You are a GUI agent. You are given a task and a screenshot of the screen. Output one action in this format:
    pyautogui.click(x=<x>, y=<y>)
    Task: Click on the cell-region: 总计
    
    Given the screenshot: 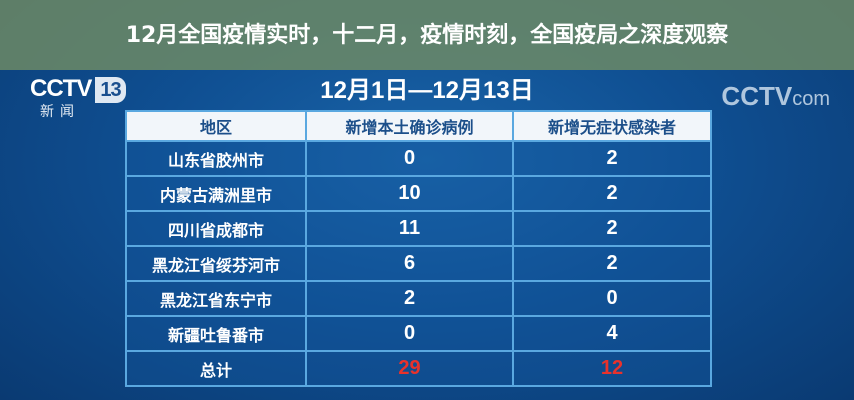 What is the action you would take?
    pyautogui.click(x=216, y=368)
    